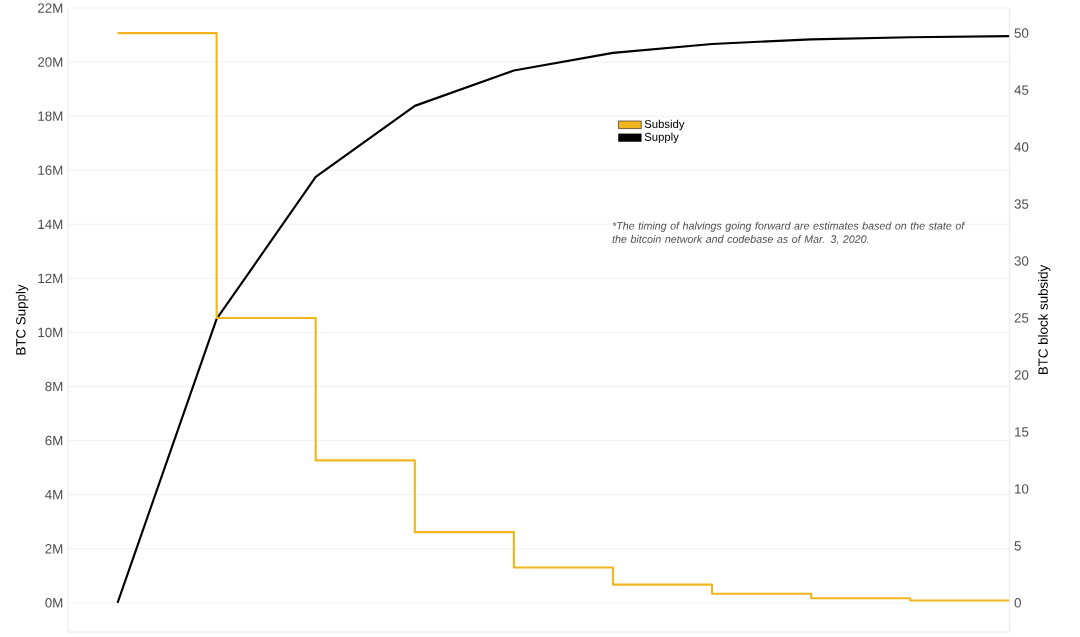  I want to click on y2-tick-label: 10, so click(1022, 489).